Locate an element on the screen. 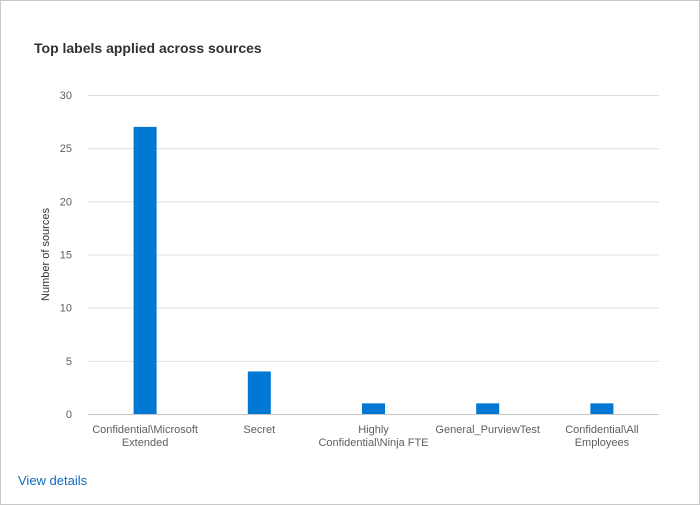 The width and height of the screenshot is (700, 505). y-axis-ticks: 0 5 10 15 20 25 30 is located at coordinates (66, 255).